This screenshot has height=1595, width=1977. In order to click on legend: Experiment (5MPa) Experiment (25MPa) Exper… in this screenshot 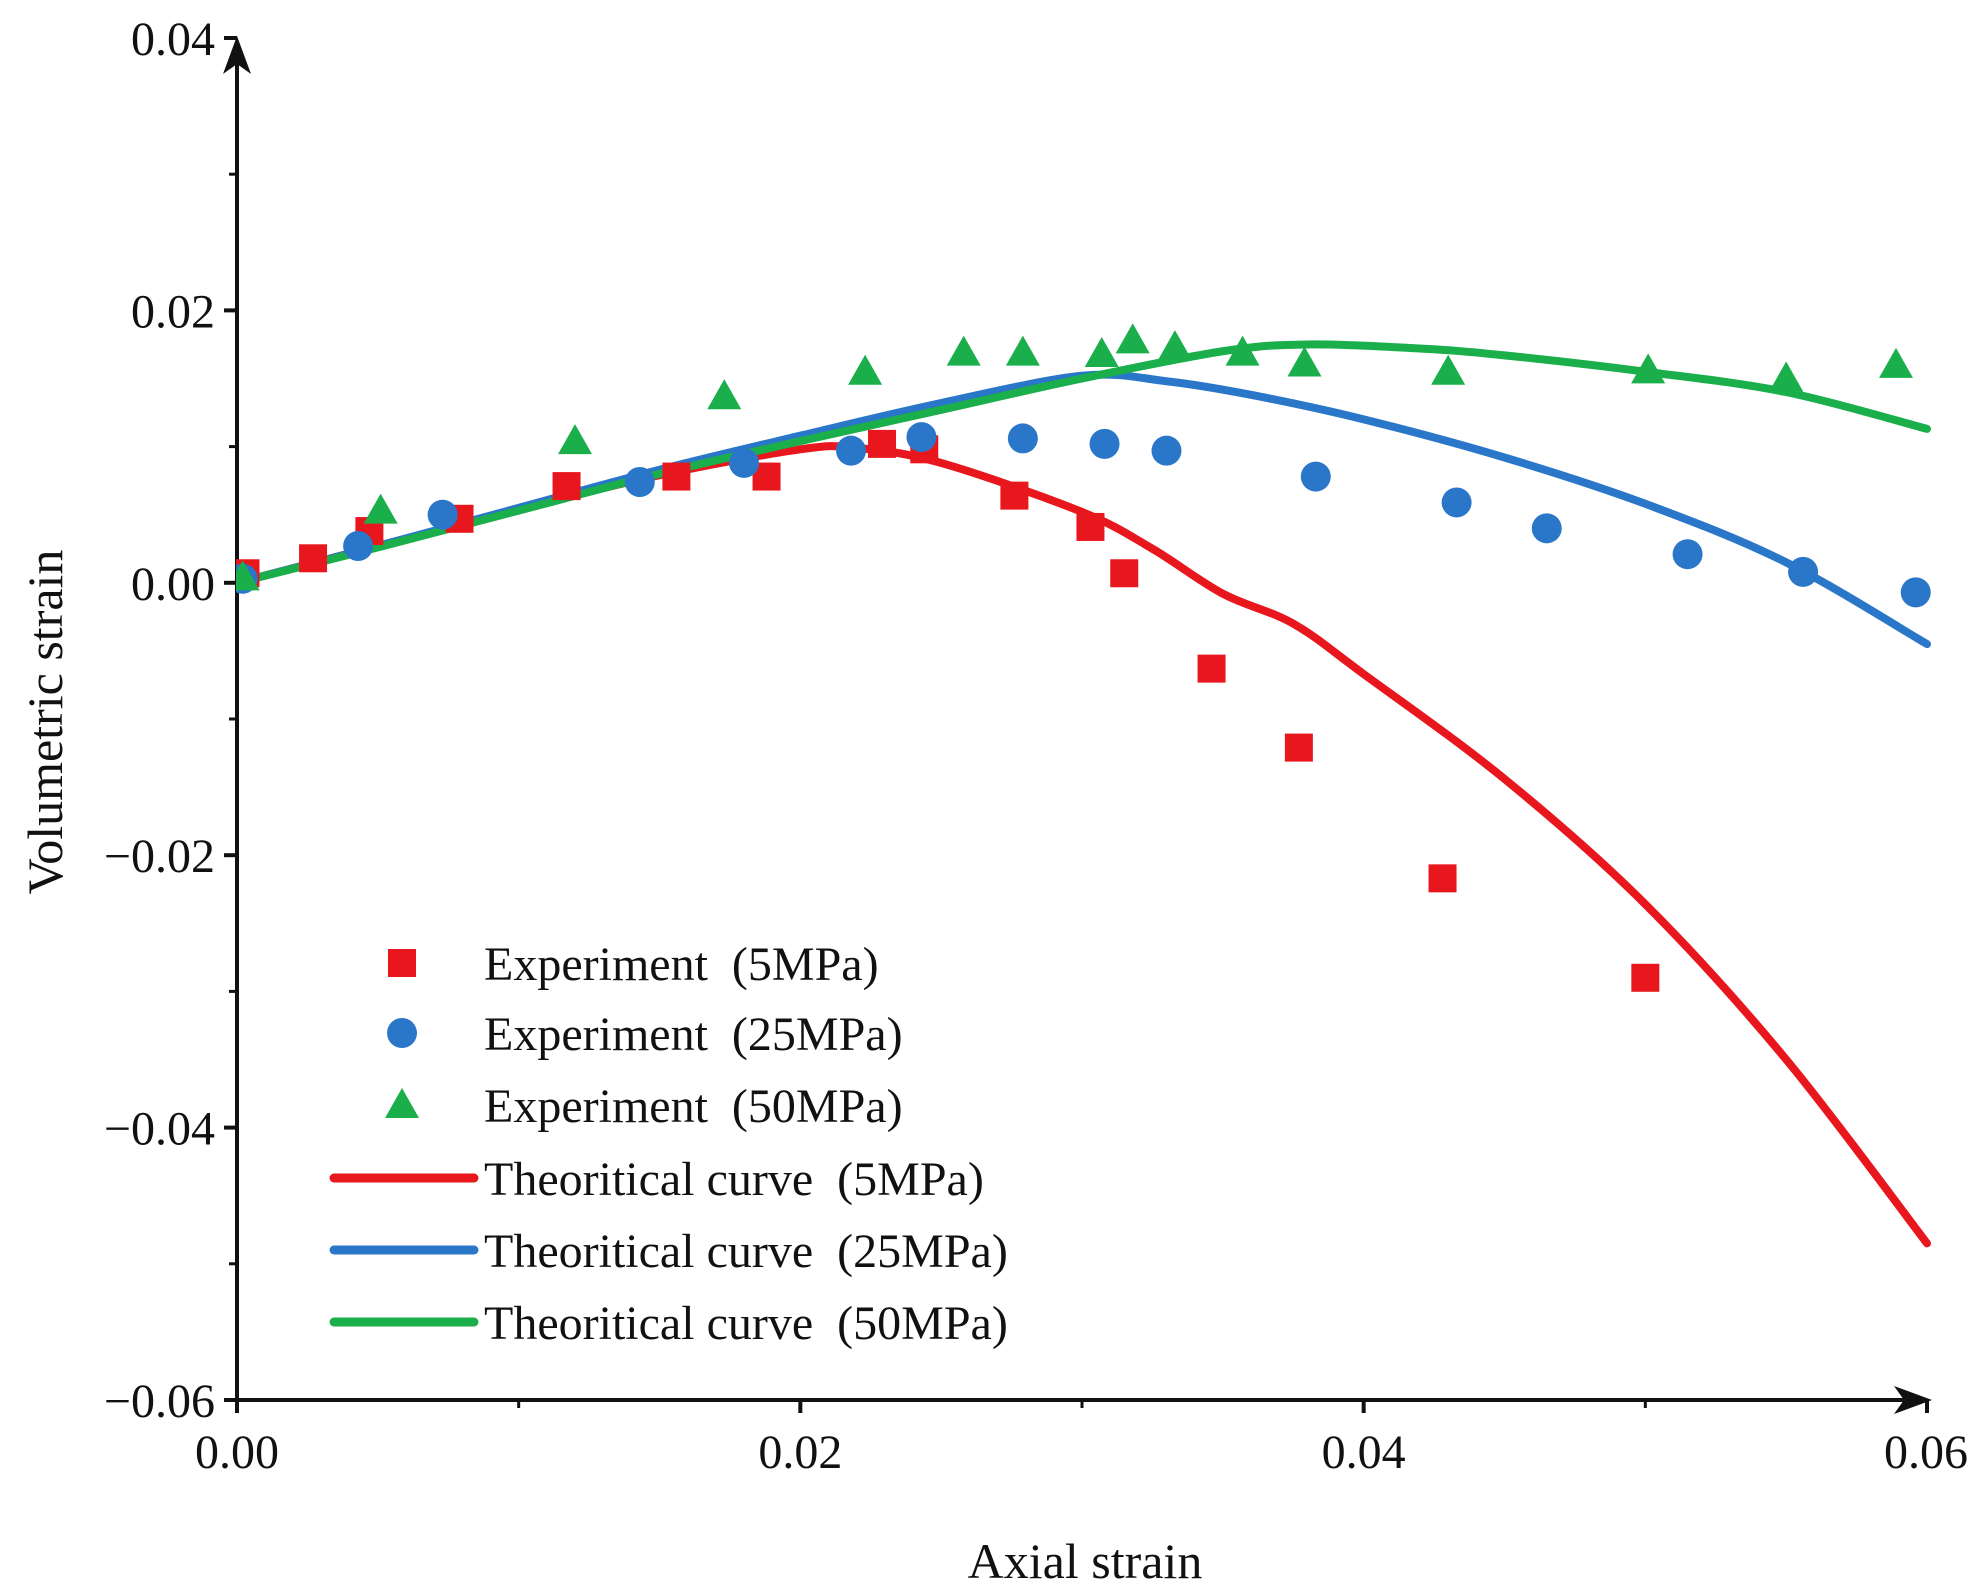, I will do `click(668, 1144)`.